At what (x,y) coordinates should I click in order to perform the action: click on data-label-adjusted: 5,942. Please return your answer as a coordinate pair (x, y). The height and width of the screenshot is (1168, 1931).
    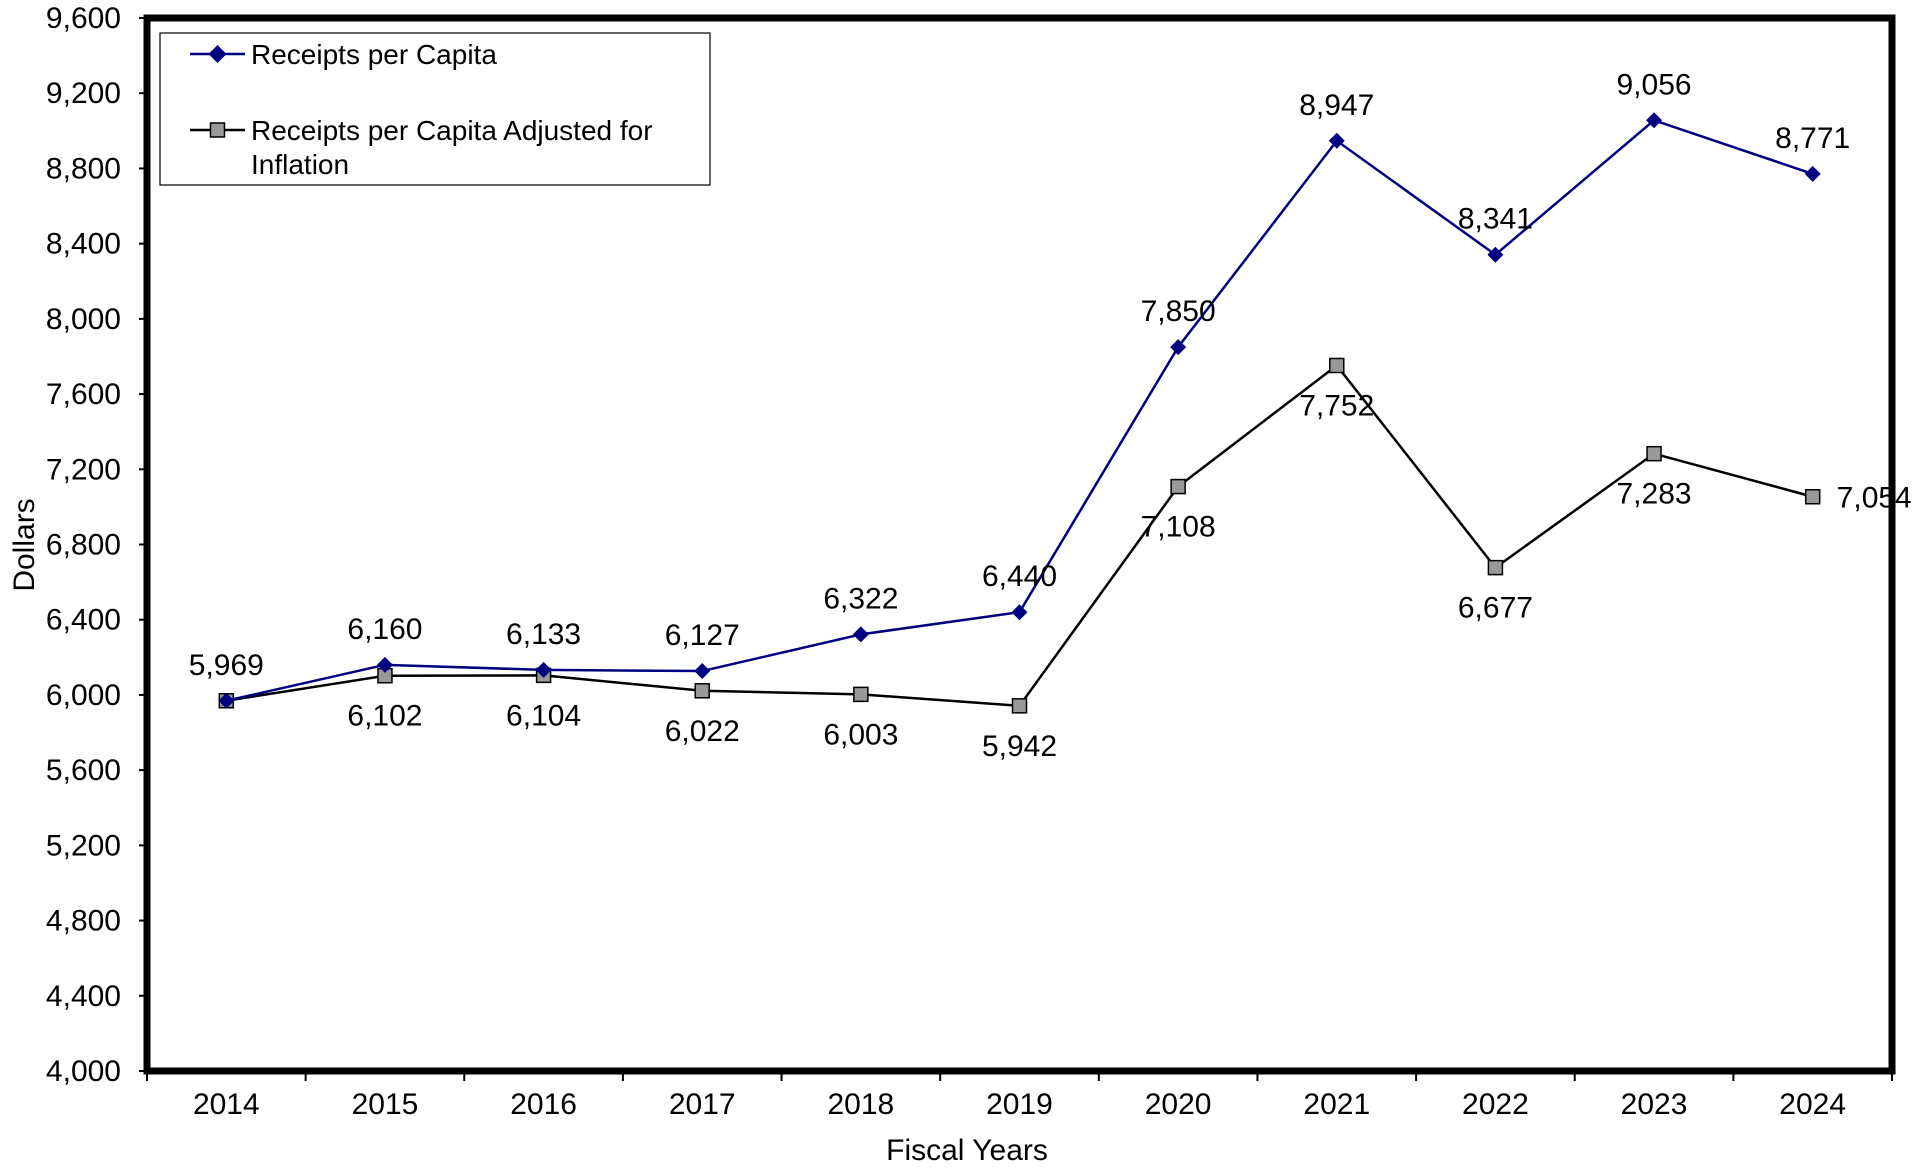
    Looking at the image, I should click on (1019, 746).